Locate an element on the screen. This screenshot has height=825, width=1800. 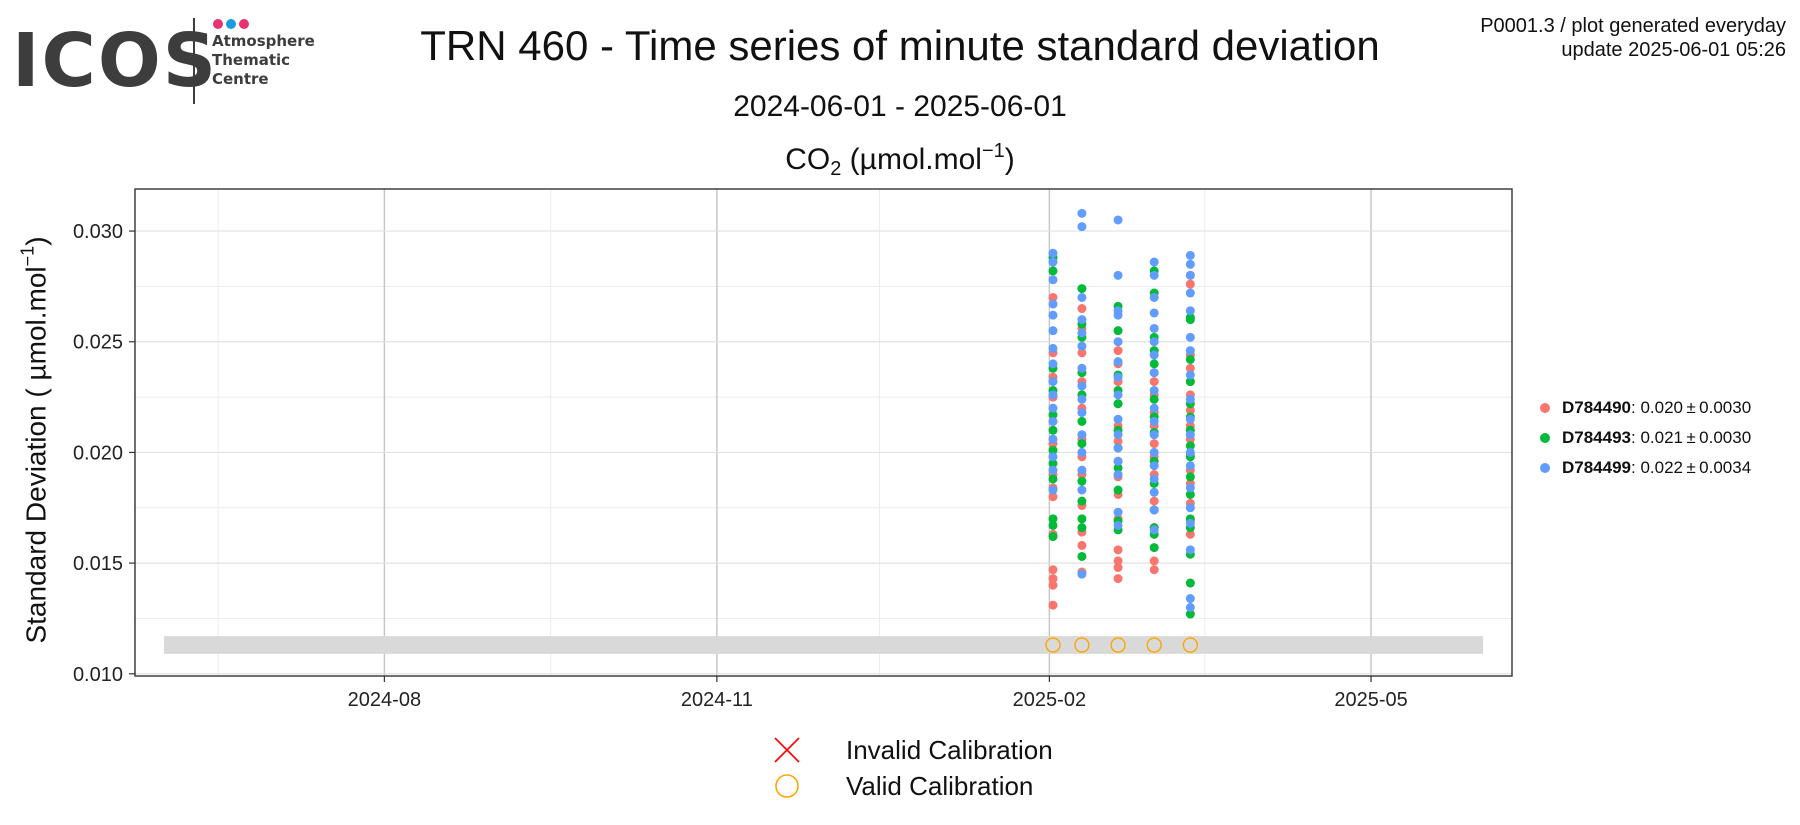
x-tick-label: 2024-08 is located at coordinates (384, 700).